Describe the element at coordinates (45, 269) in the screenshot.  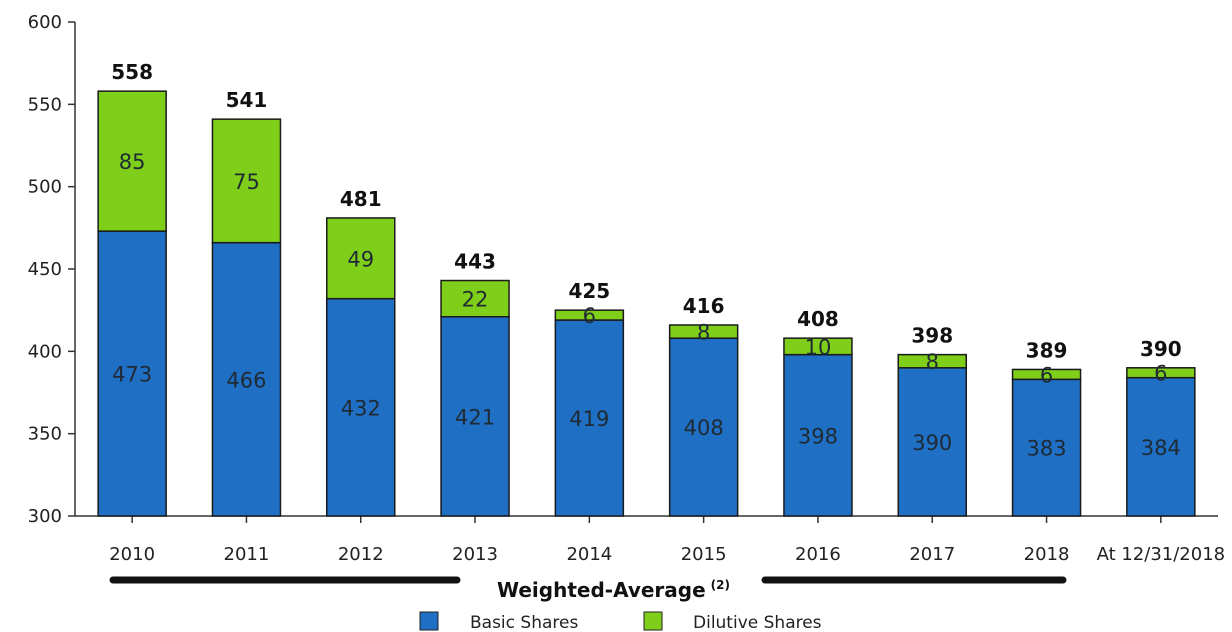
I see `y-tick-label: 450` at that location.